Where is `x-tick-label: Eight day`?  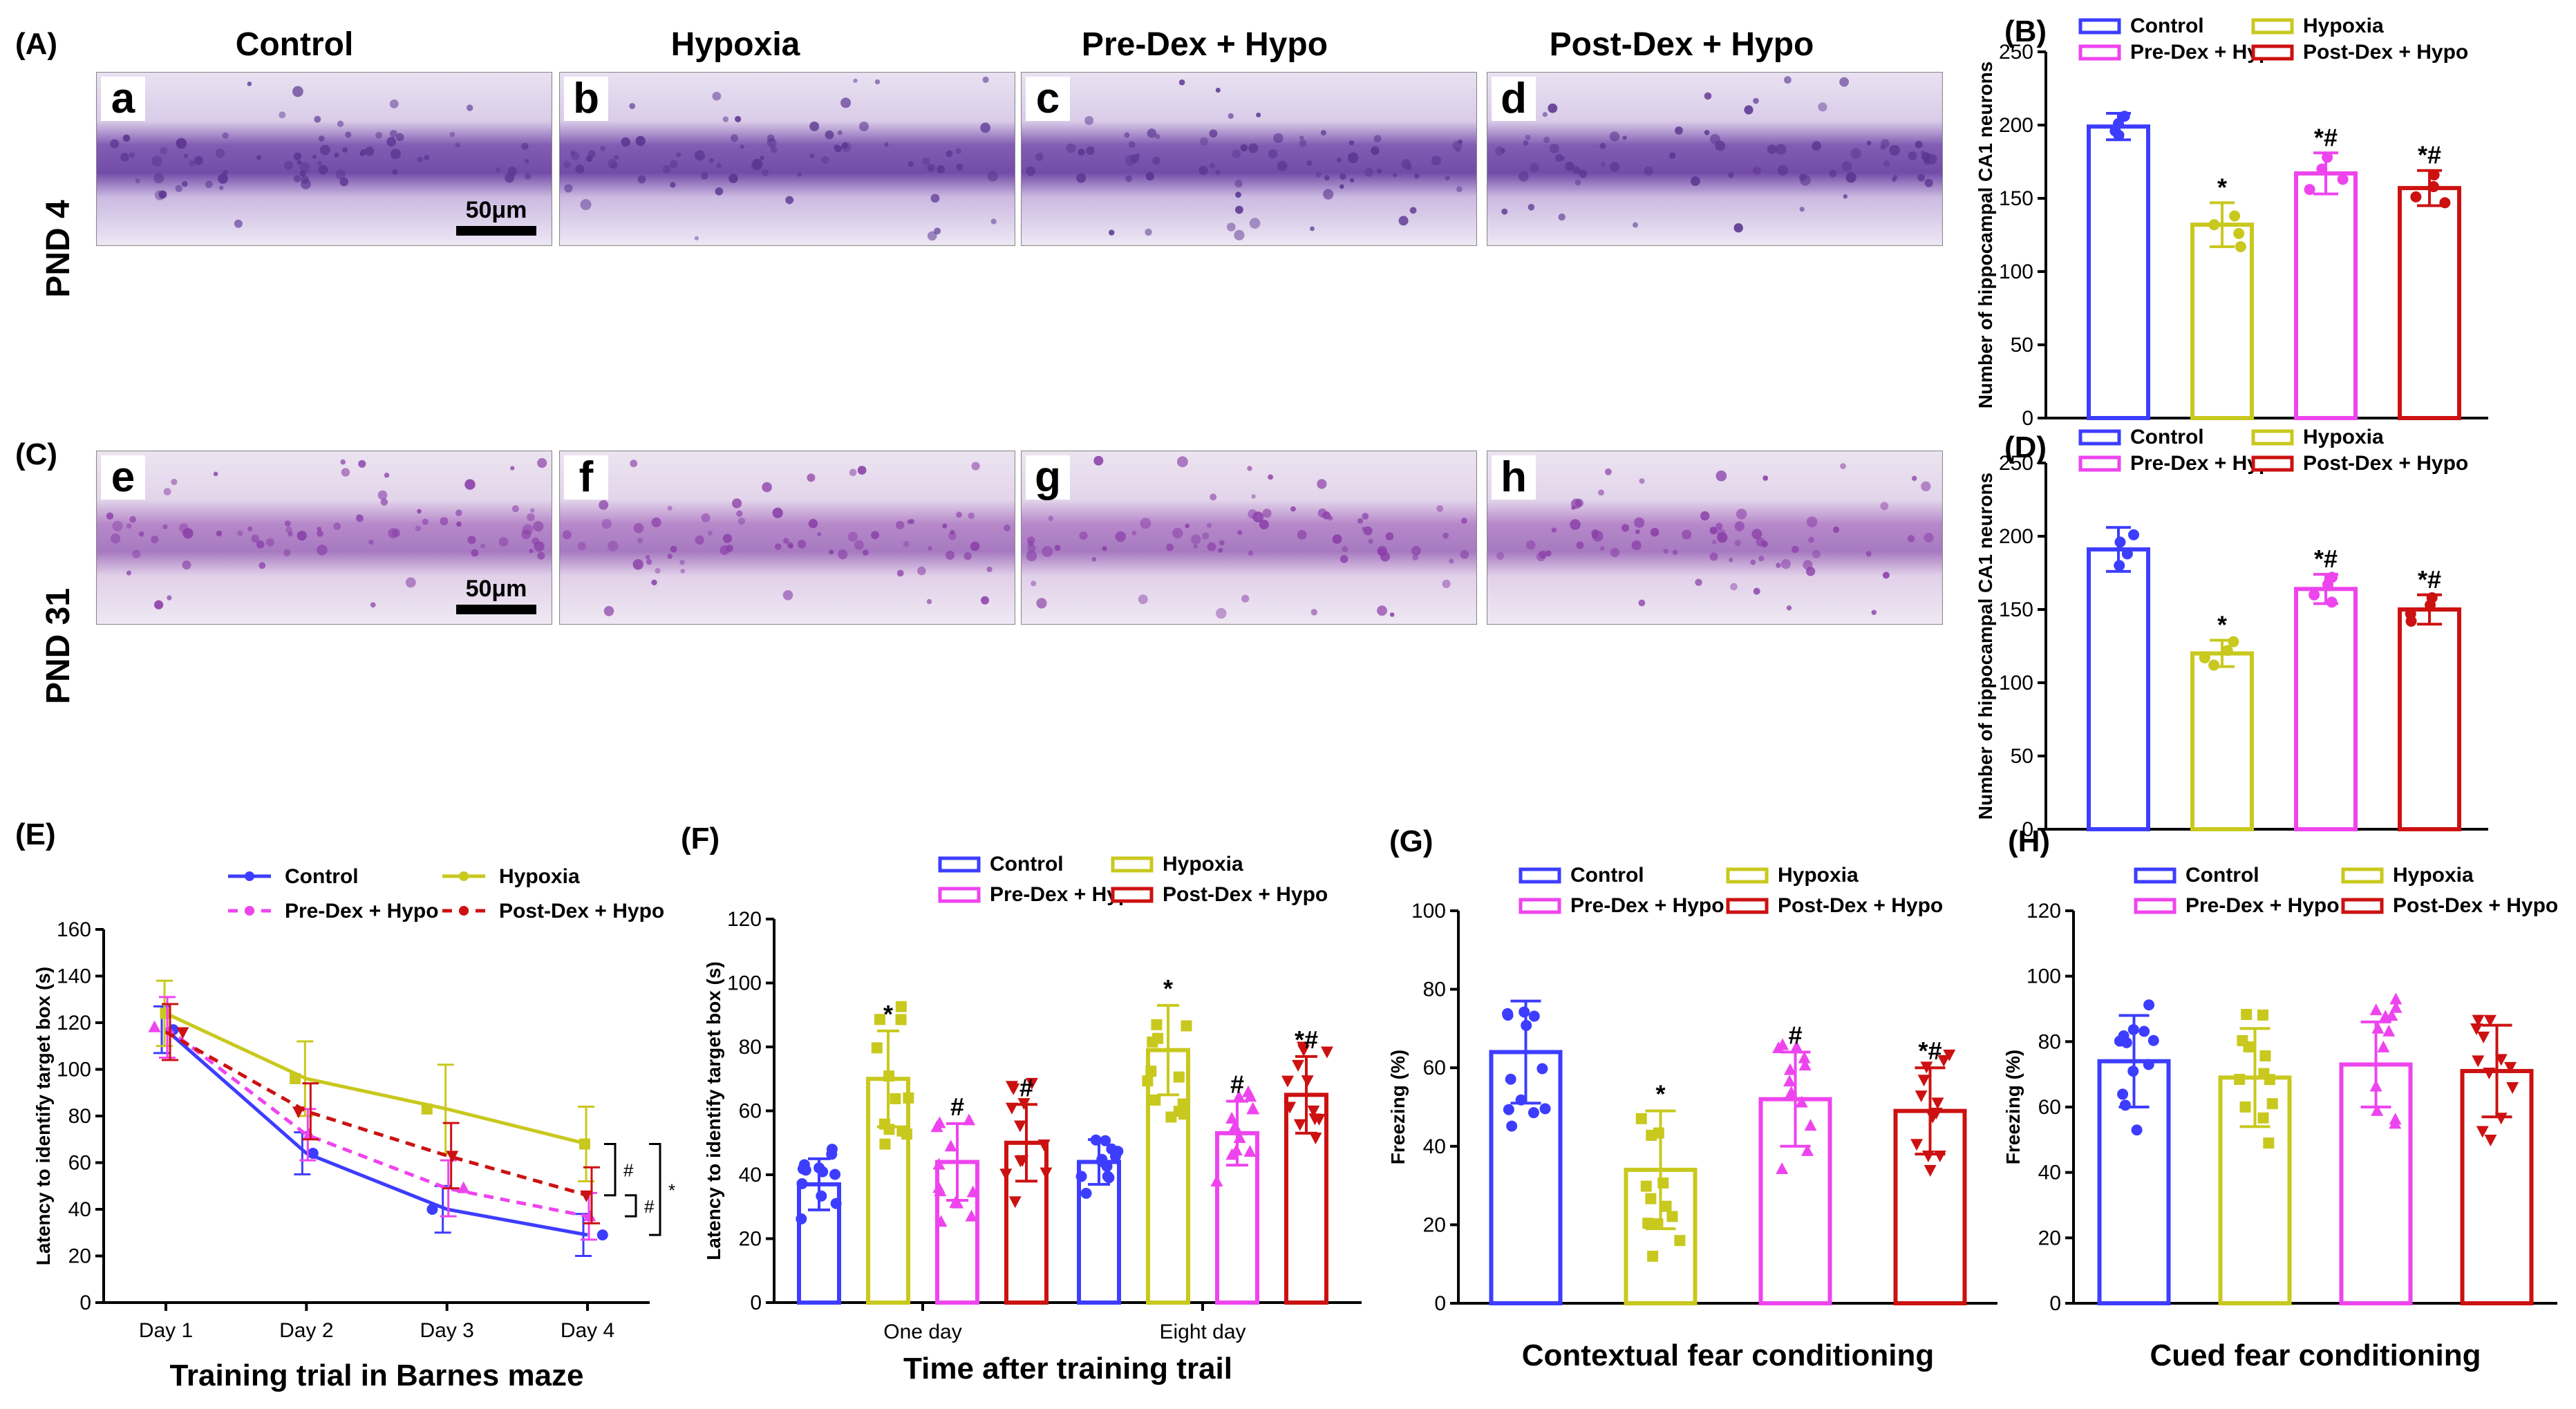
x-tick-label: Eight day is located at coordinates (1202, 1332).